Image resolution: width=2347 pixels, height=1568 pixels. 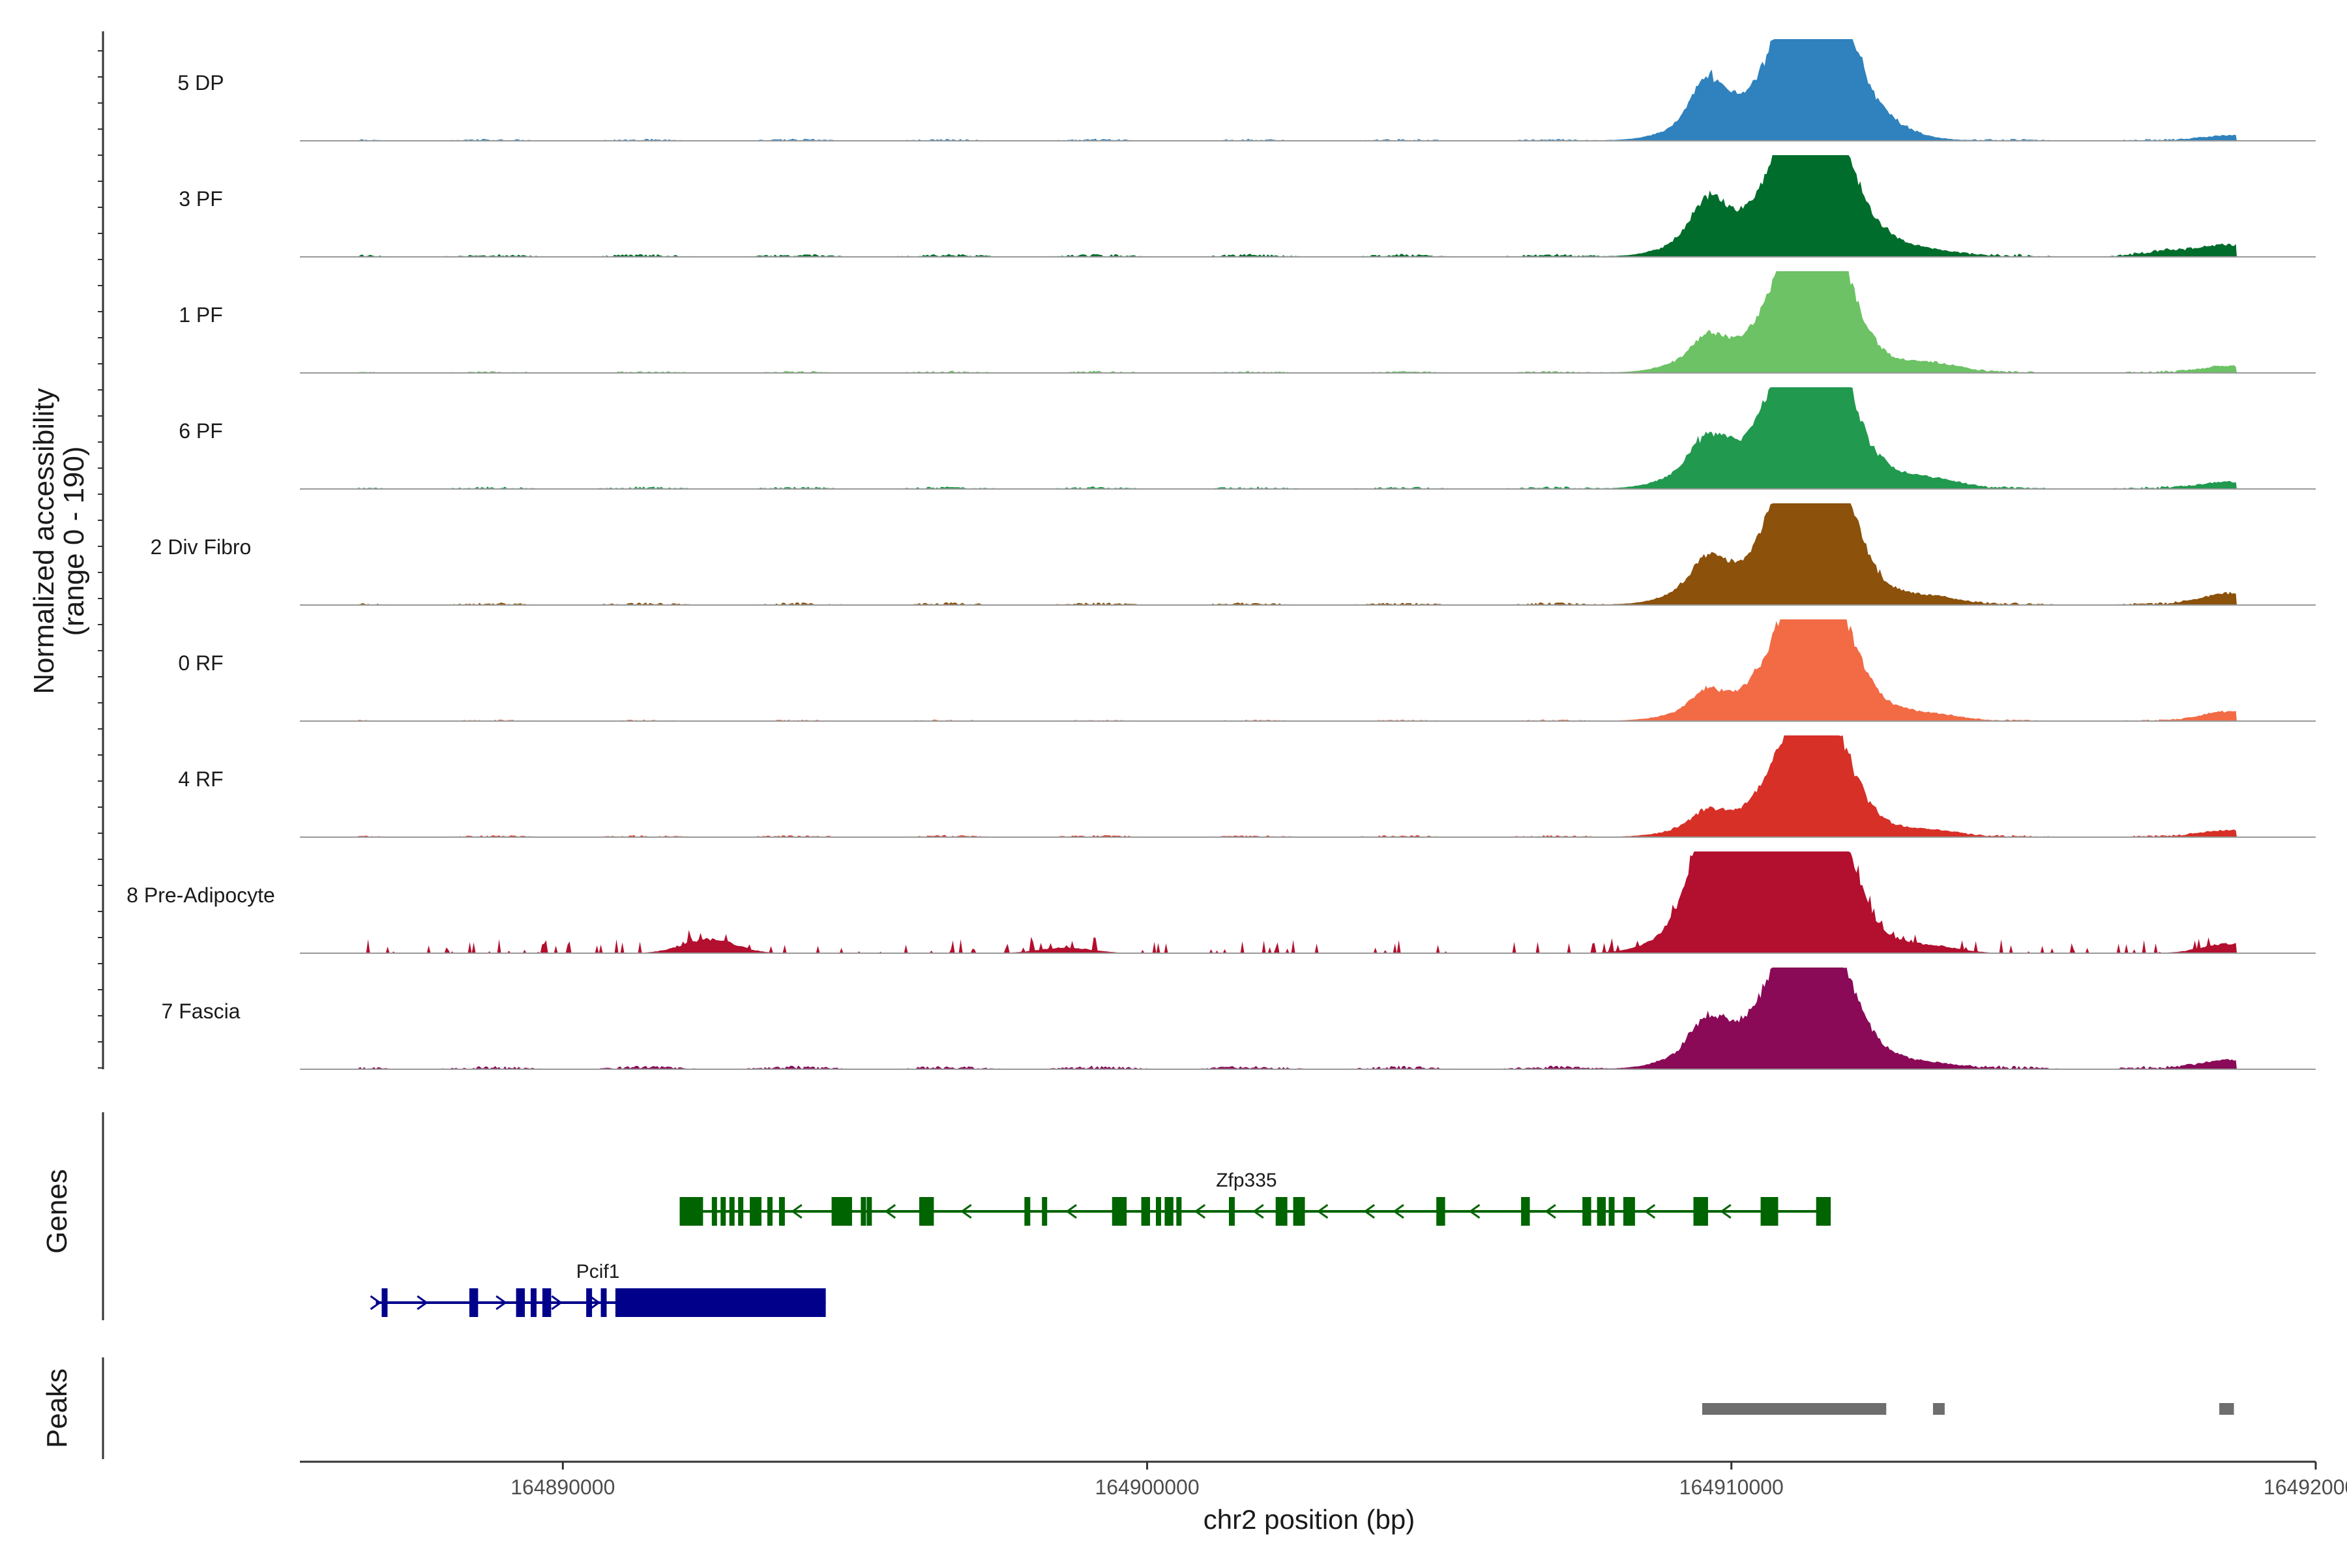 What do you see at coordinates (74, 541) in the screenshot?
I see `y-axis-range-label: (range 0 - 190)` at bounding box center [74, 541].